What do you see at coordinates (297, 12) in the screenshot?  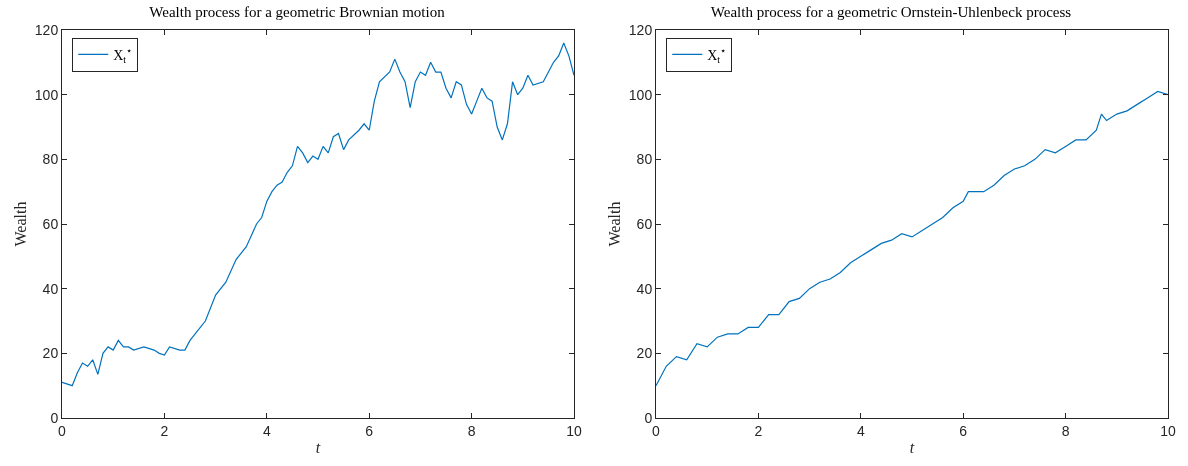 I see `chart-title: Wealth process for a geometric Brownian motion` at bounding box center [297, 12].